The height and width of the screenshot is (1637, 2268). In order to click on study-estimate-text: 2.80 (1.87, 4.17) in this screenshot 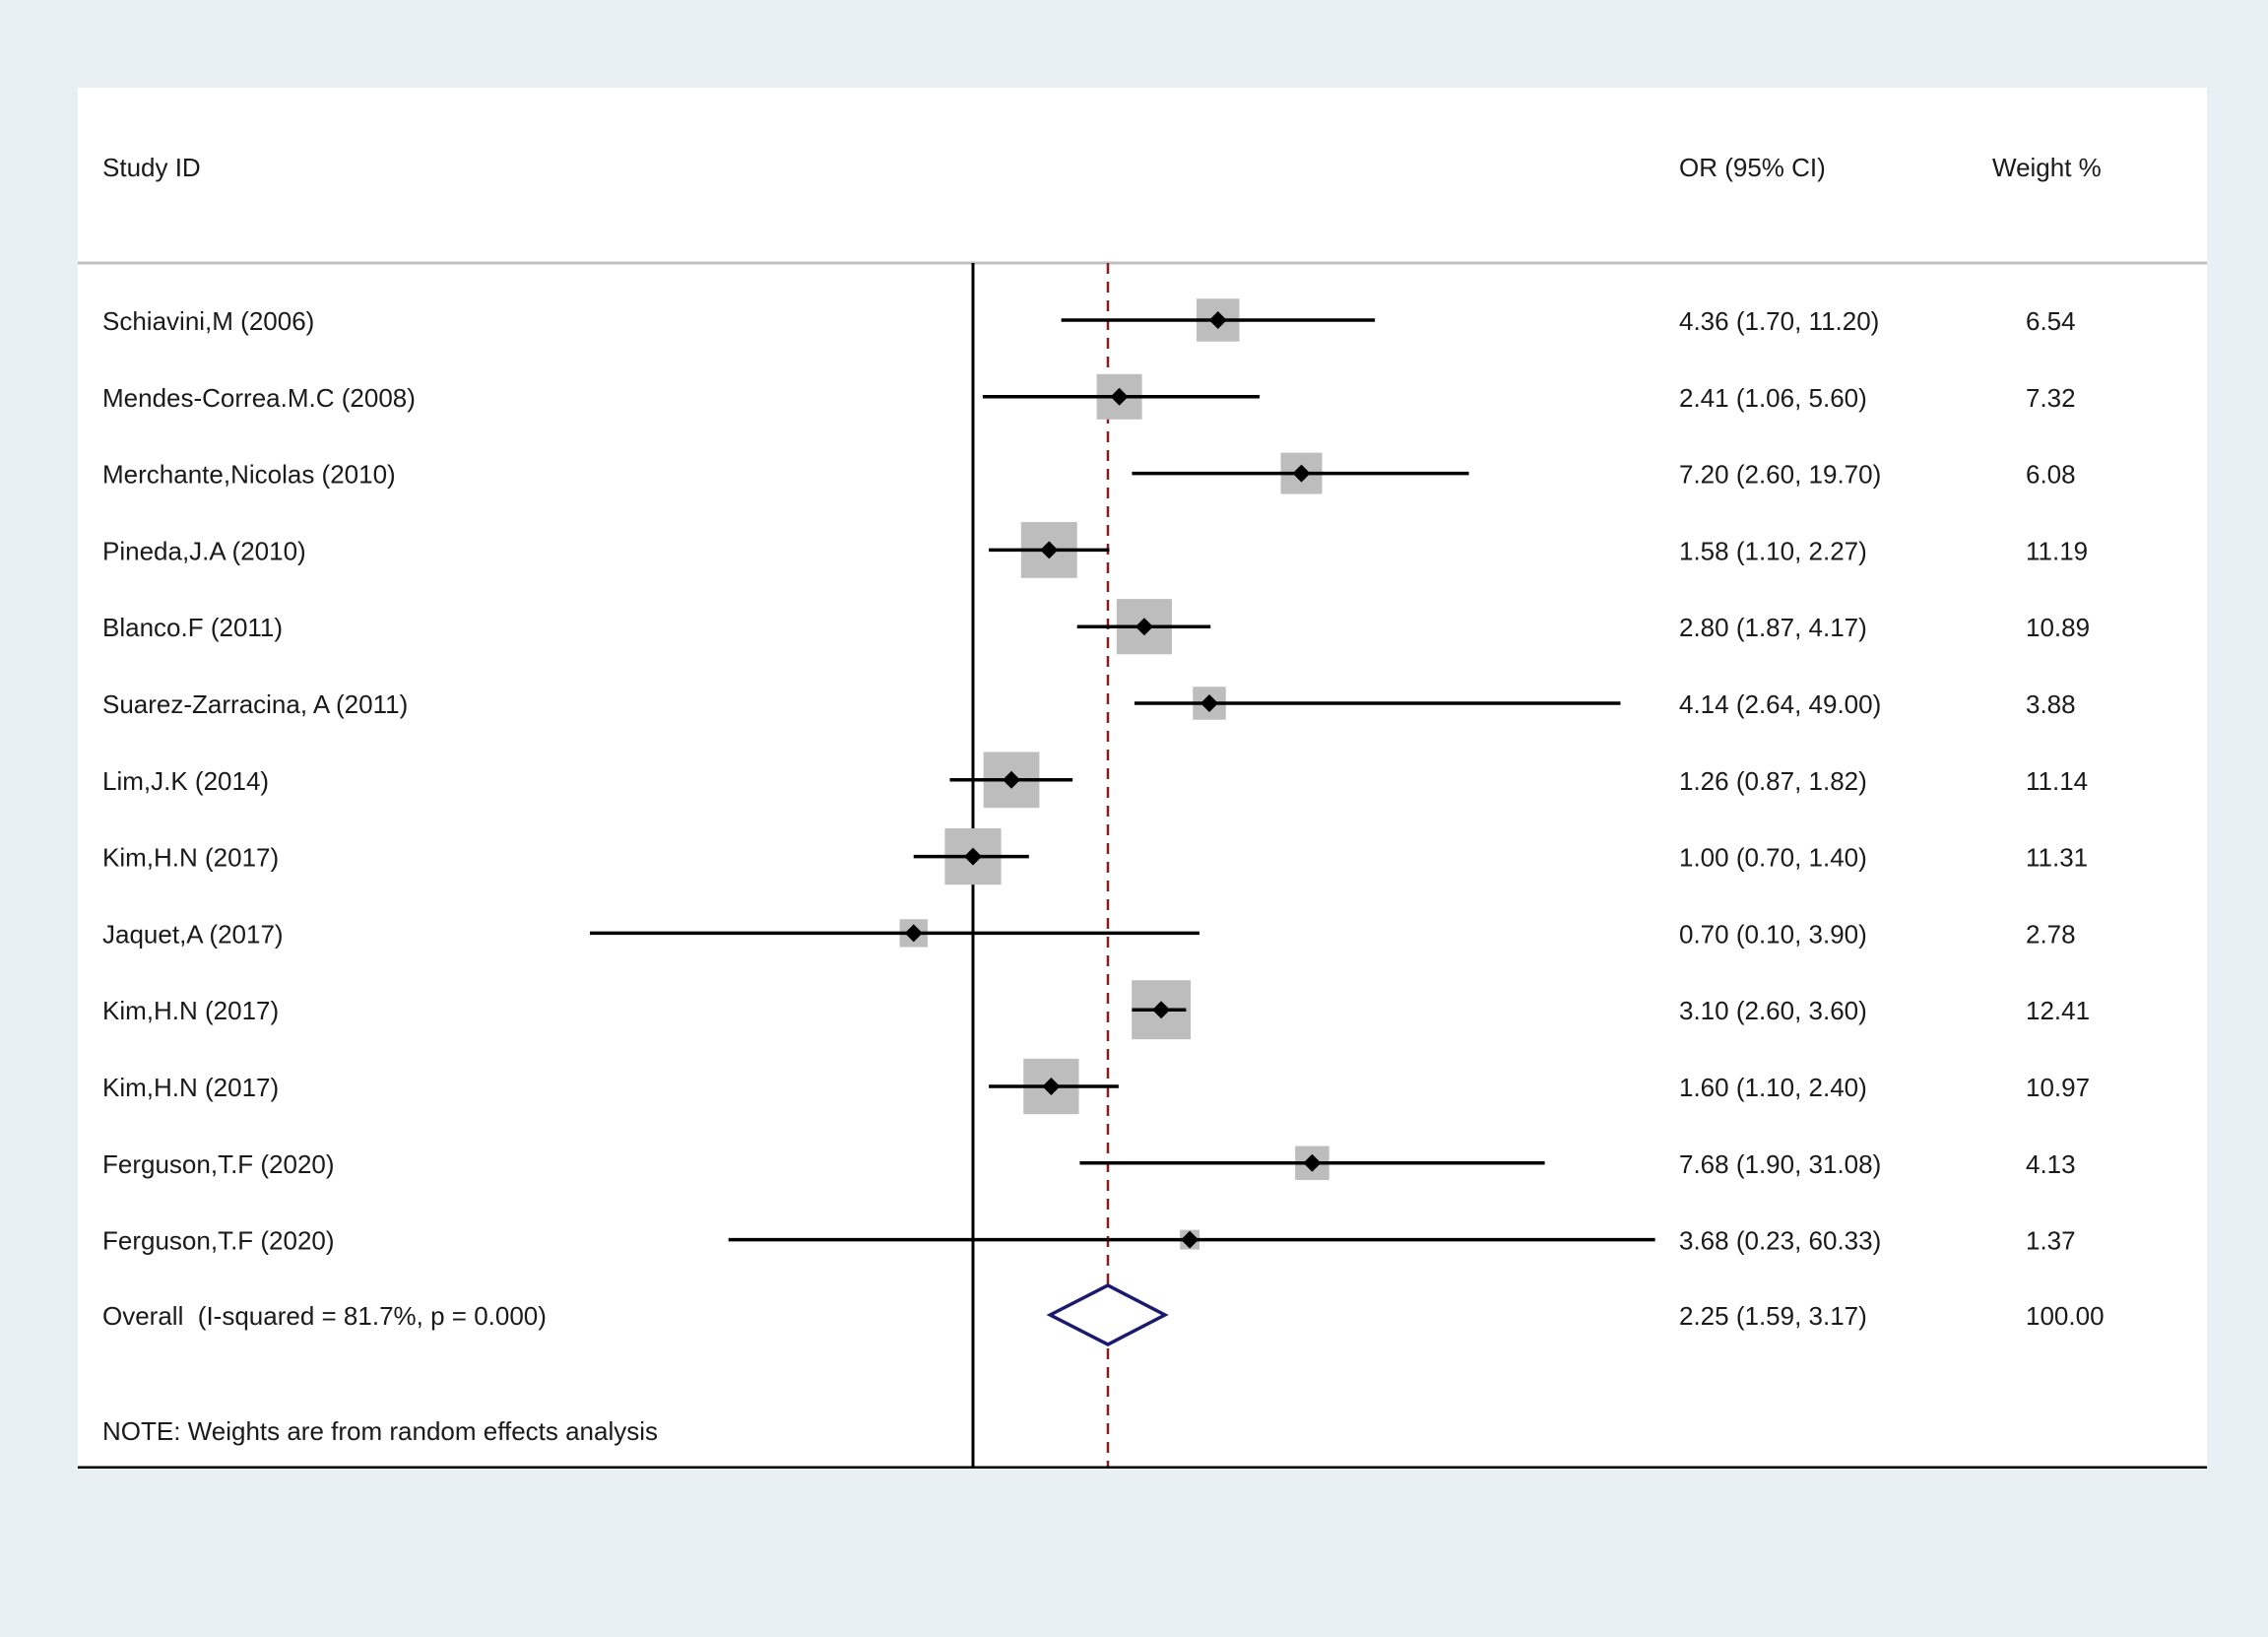, I will do `click(1773, 627)`.